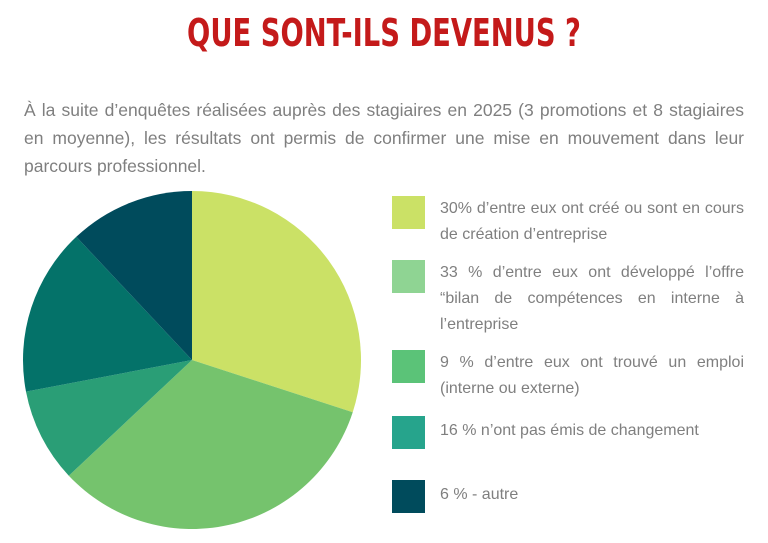 The width and height of the screenshot is (768, 543). I want to click on pie-slice-created-business, so click(276, 302).